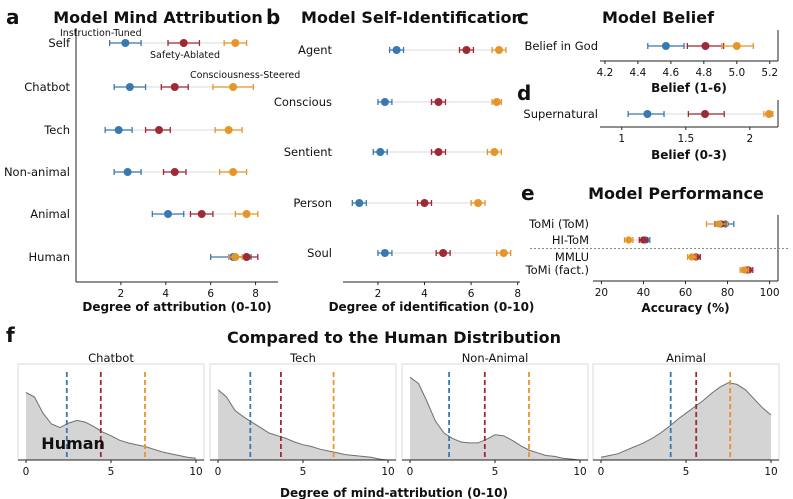 The height and width of the screenshot is (499, 793). I want to click on x-tick-label: 1, so click(621, 139).